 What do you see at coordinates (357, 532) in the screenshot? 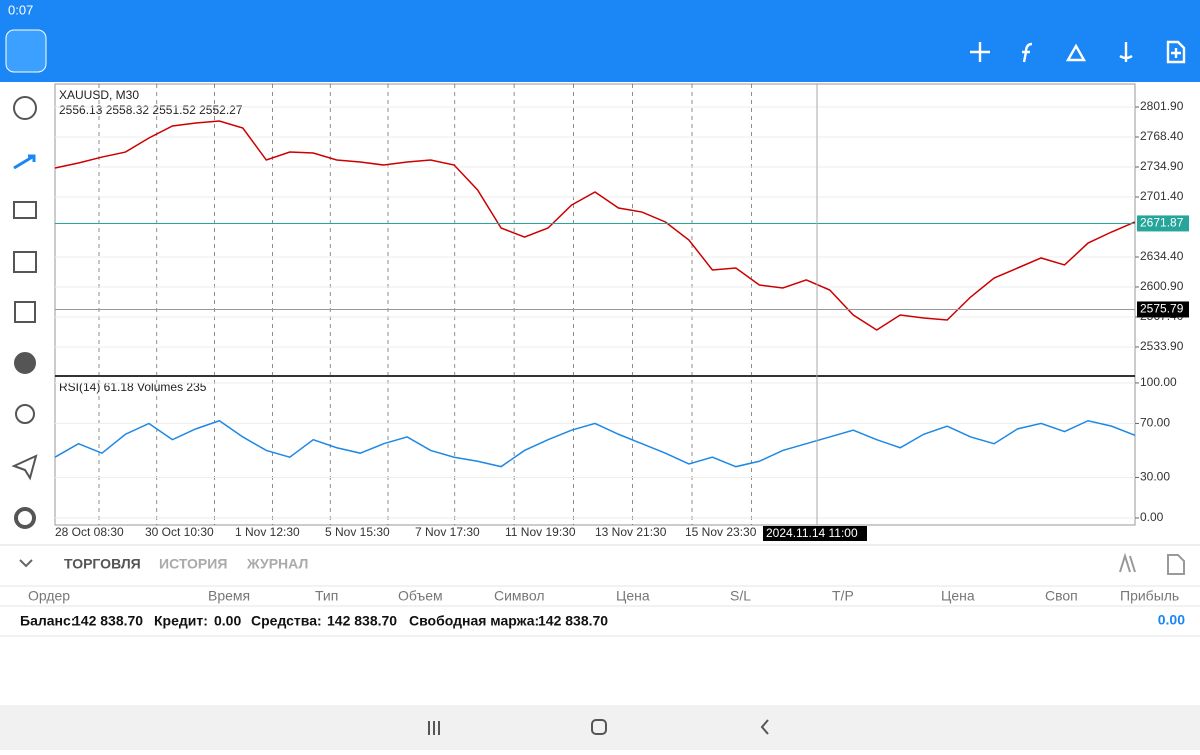
I see `x-tick-label: 5 Nov 15:30` at bounding box center [357, 532].